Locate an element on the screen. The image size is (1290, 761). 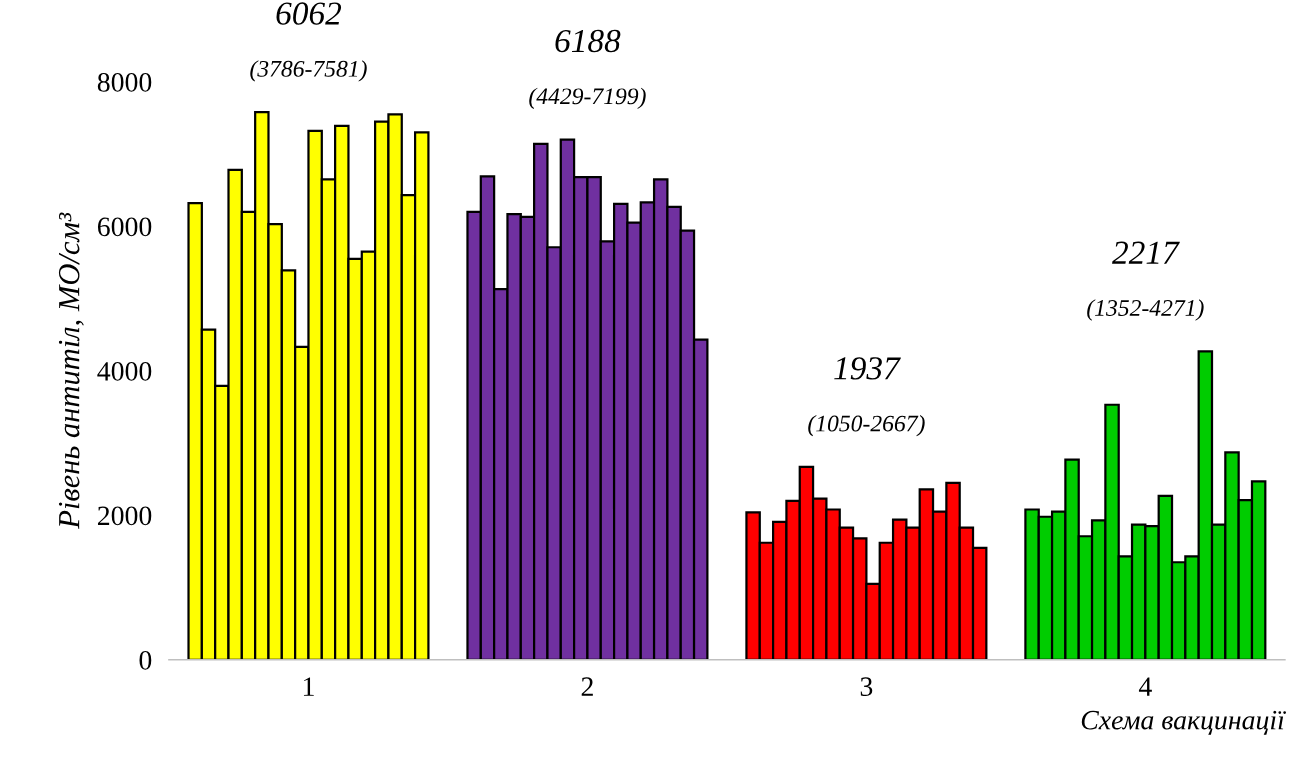
annotation: (1050-2667) is located at coordinates (866, 425).